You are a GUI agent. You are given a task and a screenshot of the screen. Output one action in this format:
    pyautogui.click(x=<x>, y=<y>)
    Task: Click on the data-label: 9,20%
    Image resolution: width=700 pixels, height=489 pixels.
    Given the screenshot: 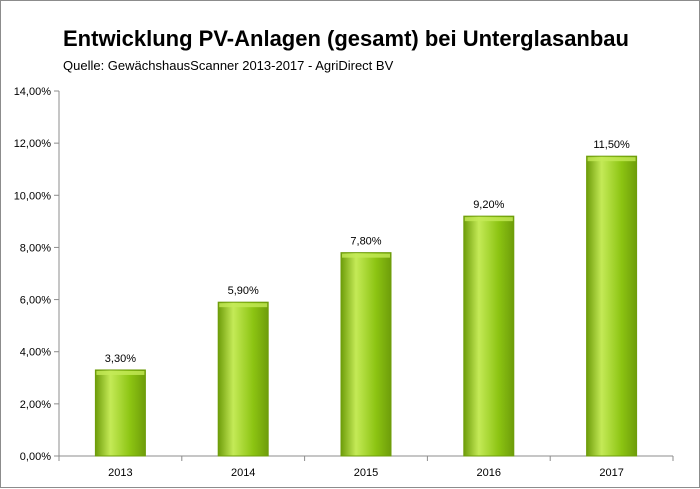 What is the action you would take?
    pyautogui.click(x=488, y=205)
    